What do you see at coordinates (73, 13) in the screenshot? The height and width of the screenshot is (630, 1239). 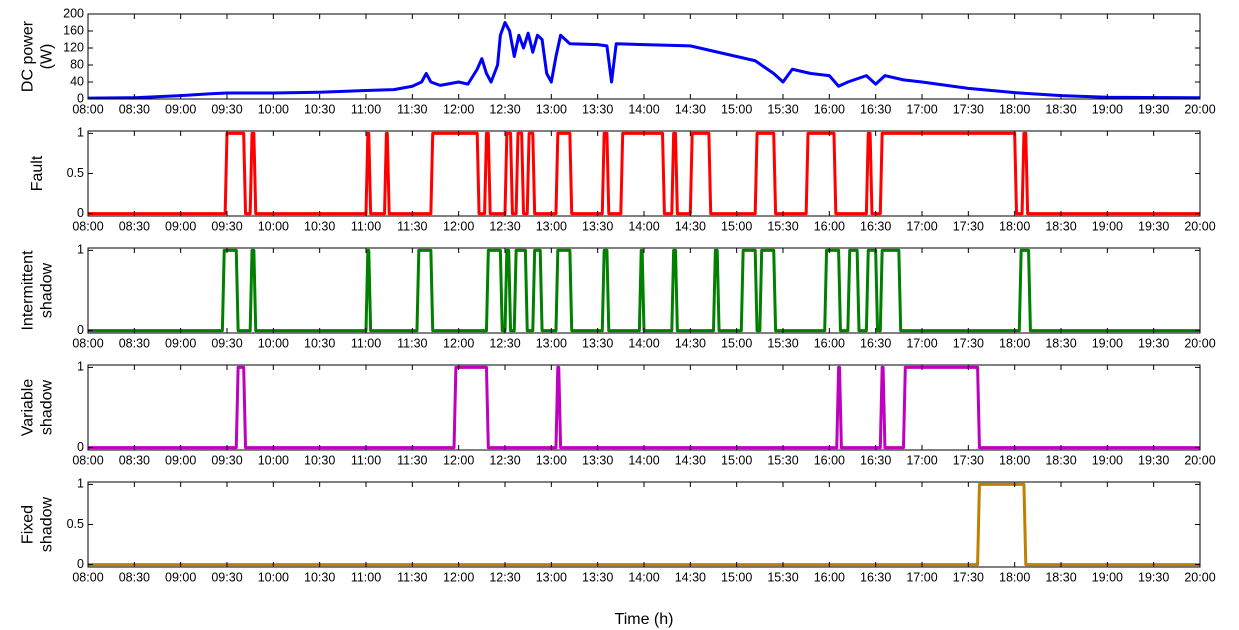 I see `y-tick-label: 200` at bounding box center [73, 13].